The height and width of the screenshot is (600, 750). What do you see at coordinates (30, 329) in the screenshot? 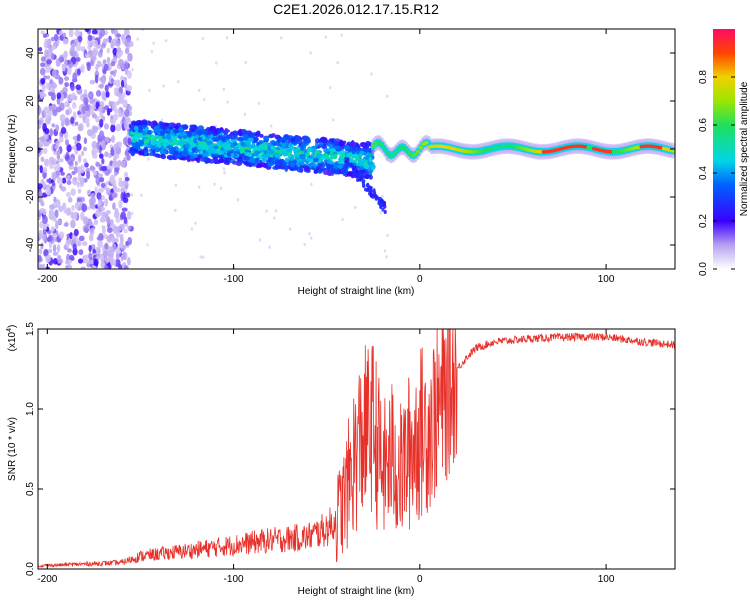
I see `y-tick-label: 1.5` at bounding box center [30, 329].